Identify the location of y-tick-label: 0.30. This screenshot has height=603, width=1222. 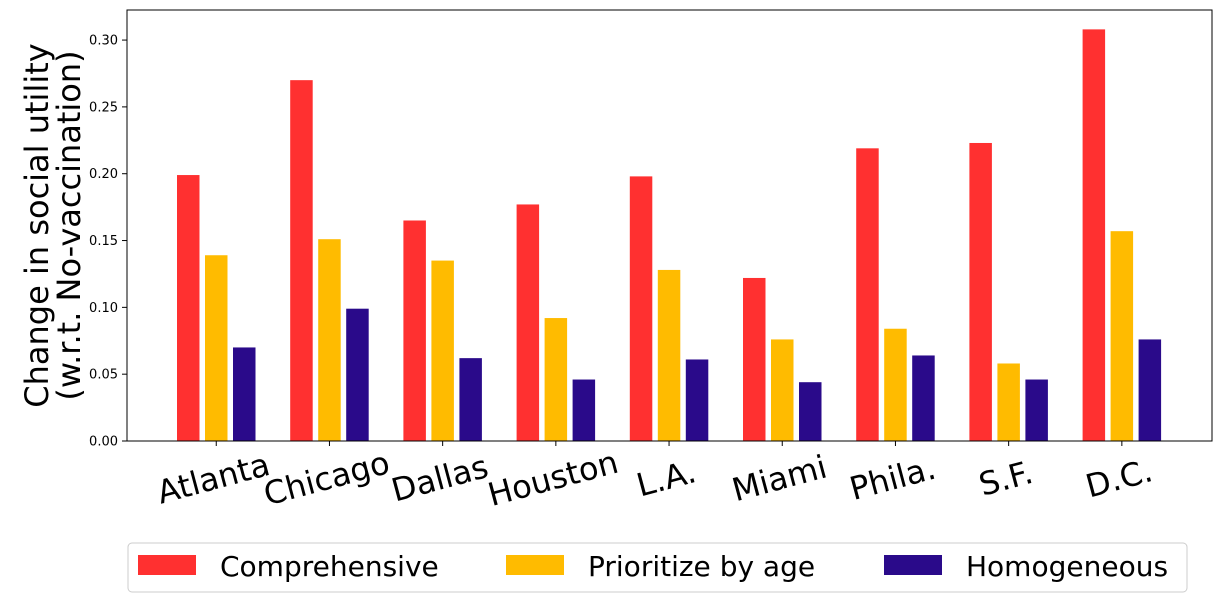
(103, 41).